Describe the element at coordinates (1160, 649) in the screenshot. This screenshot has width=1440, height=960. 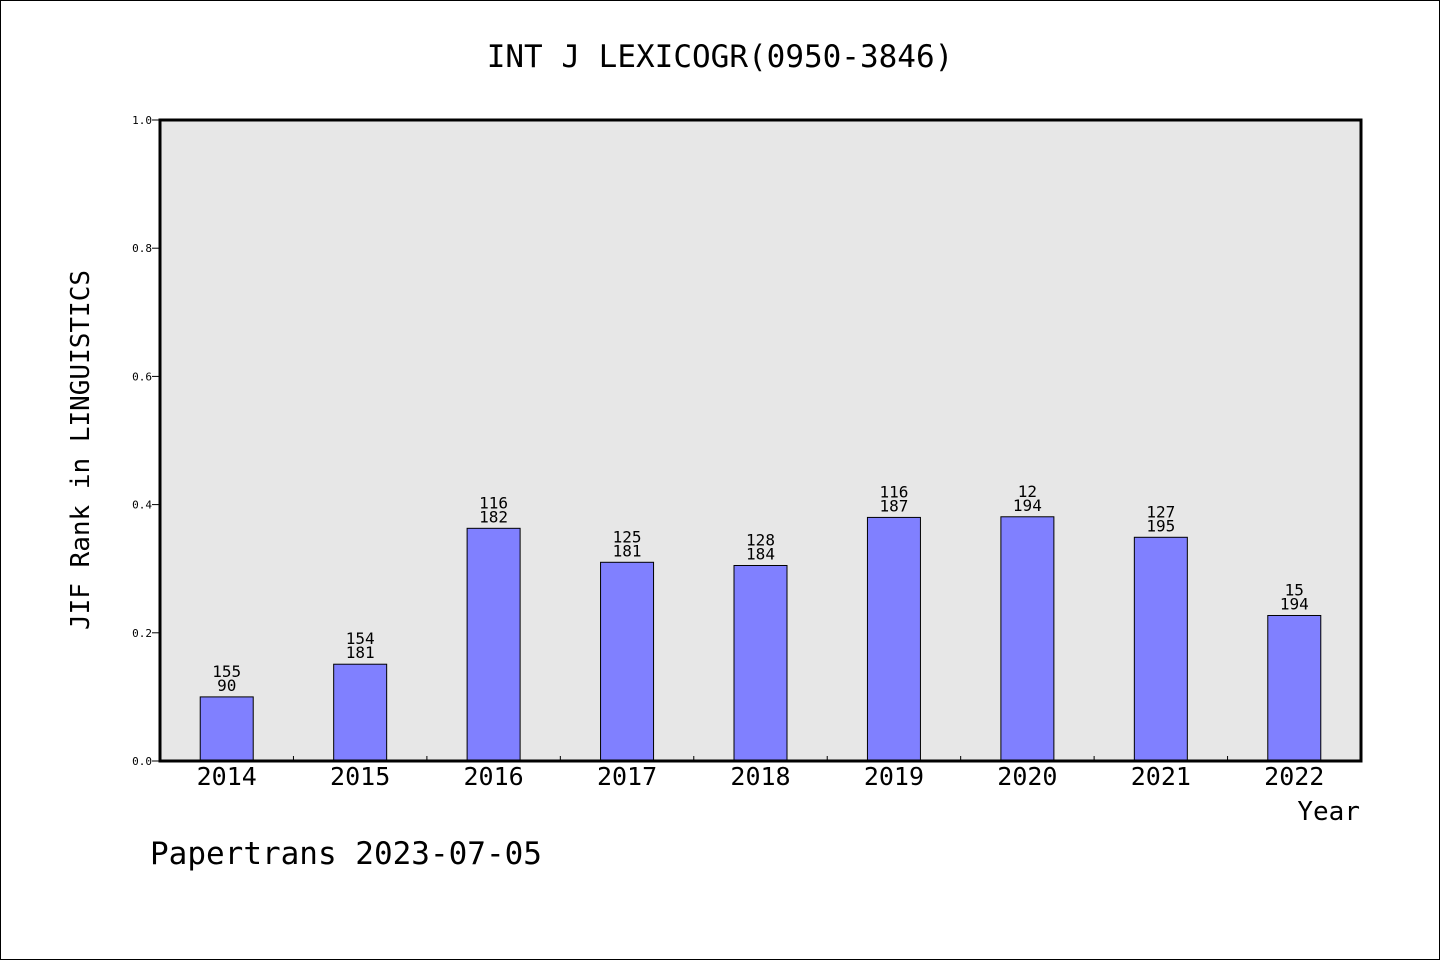
I see `bar-2021` at that location.